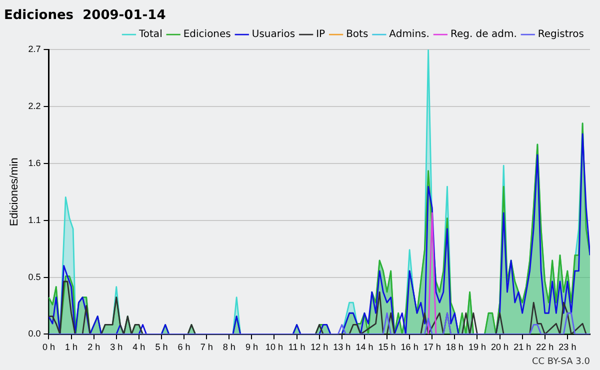  I want to click on y-tick-label: 1.6, so click(34, 163).